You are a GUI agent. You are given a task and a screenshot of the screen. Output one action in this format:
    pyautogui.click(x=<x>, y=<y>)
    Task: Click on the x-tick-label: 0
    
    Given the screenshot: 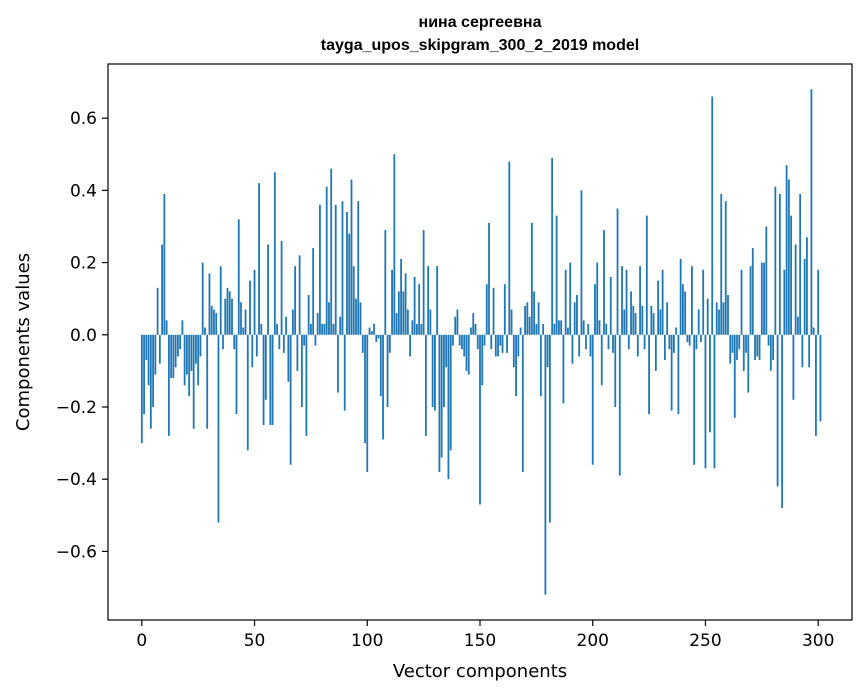 What is the action you would take?
    pyautogui.click(x=141, y=641)
    